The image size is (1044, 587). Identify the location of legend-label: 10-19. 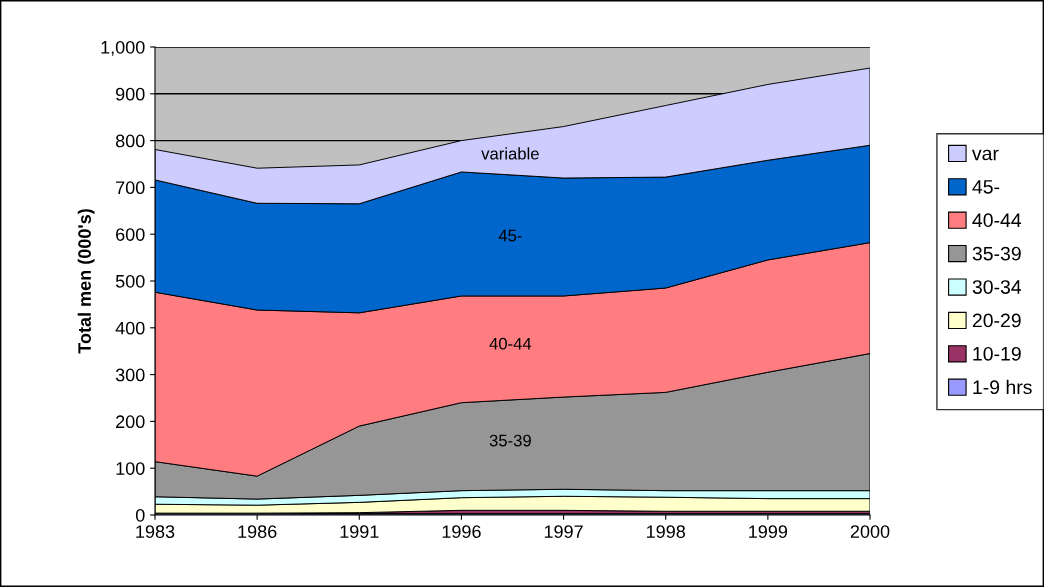
(997, 353).